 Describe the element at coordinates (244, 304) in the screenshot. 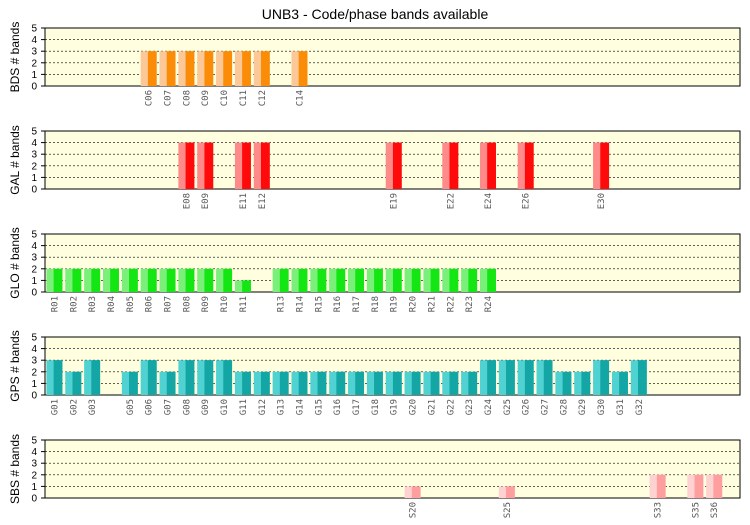

I see `x-tick-label: R11` at that location.